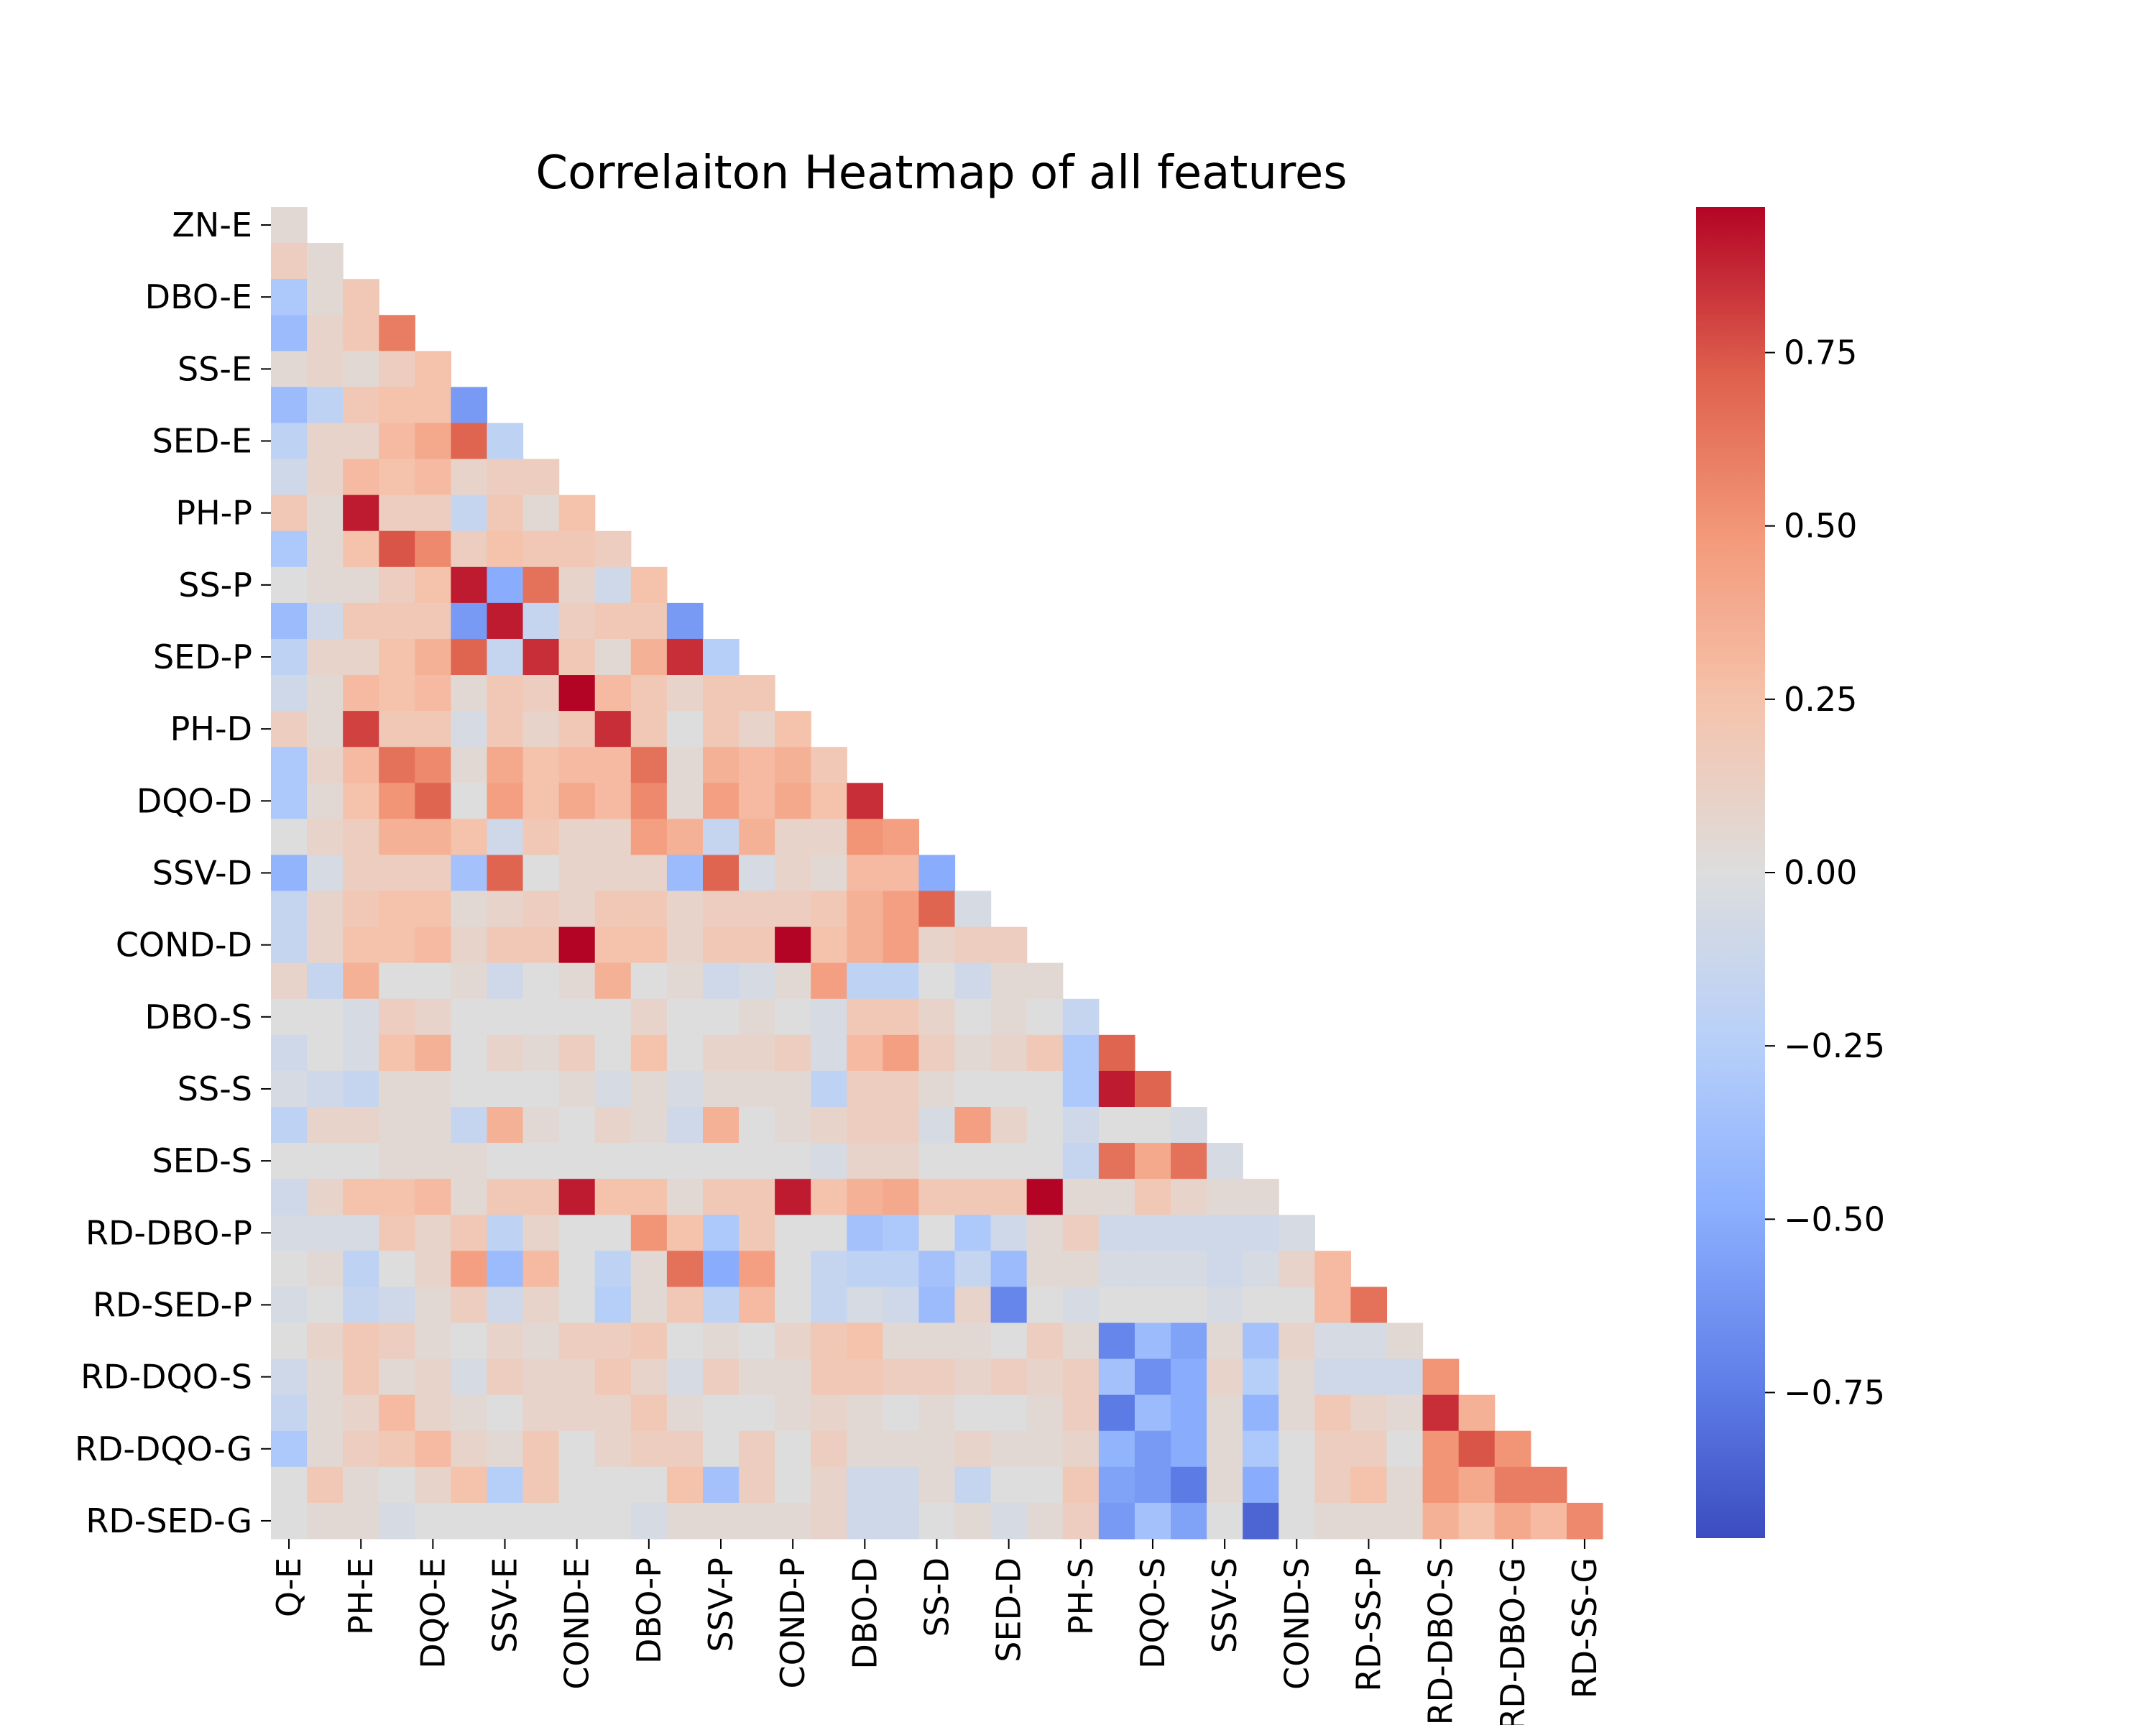  I want to click on heatmap-cell-PH-S-SSV-E, so click(505, 981).